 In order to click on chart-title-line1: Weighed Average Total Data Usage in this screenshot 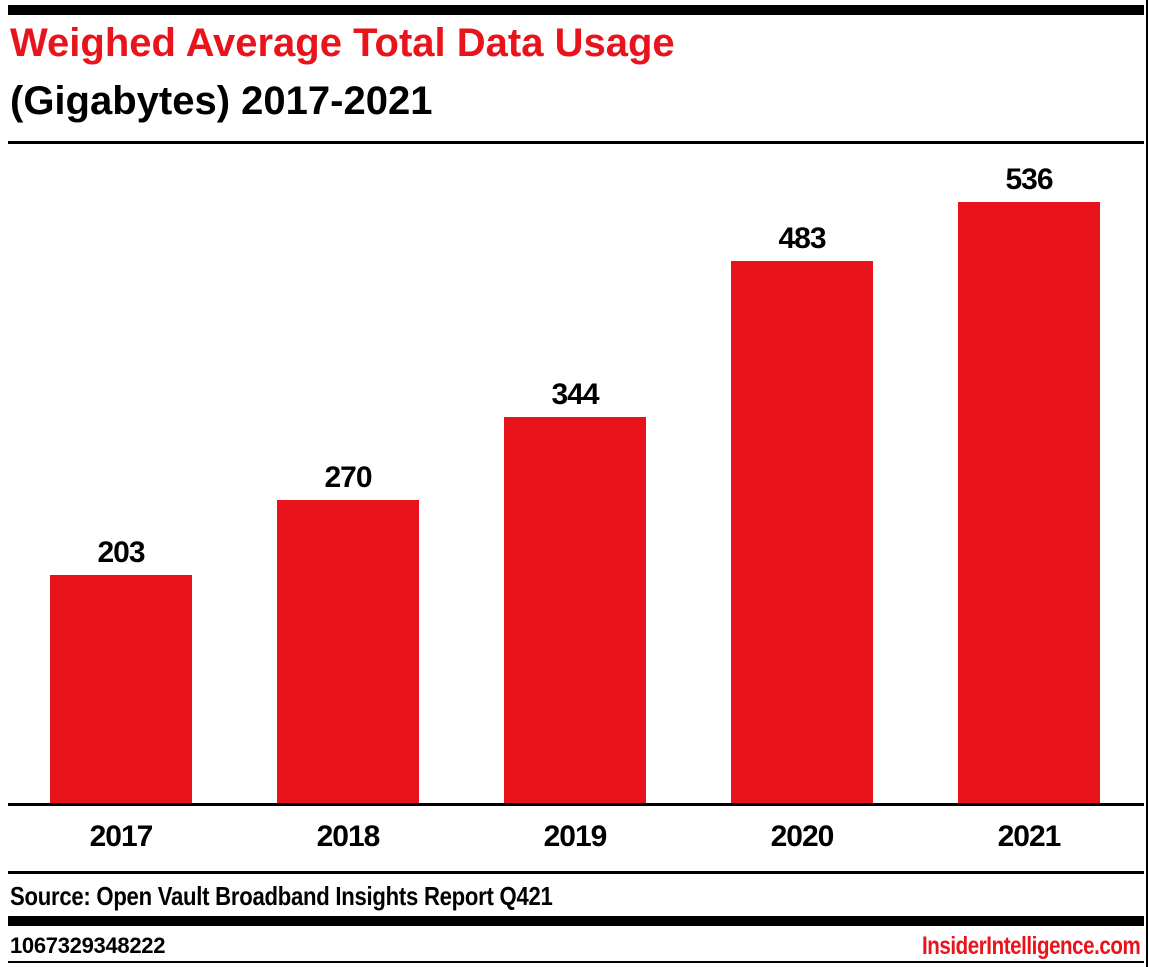, I will do `click(342, 43)`.